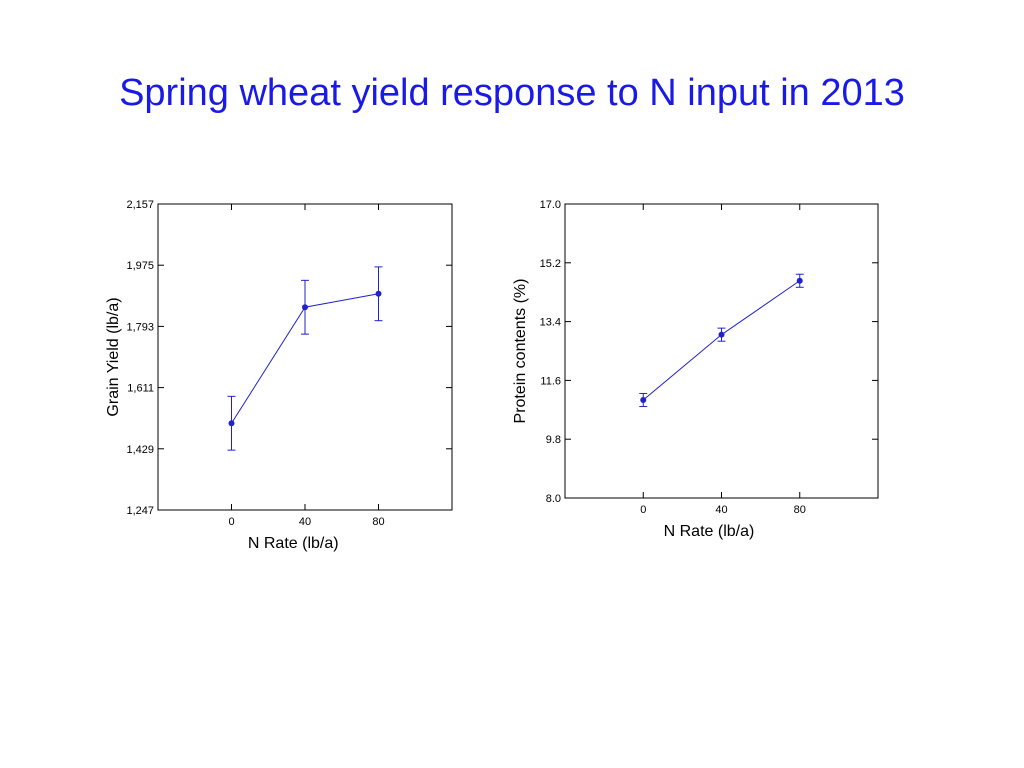  I want to click on protein-x-tick-label: 80, so click(800, 510).